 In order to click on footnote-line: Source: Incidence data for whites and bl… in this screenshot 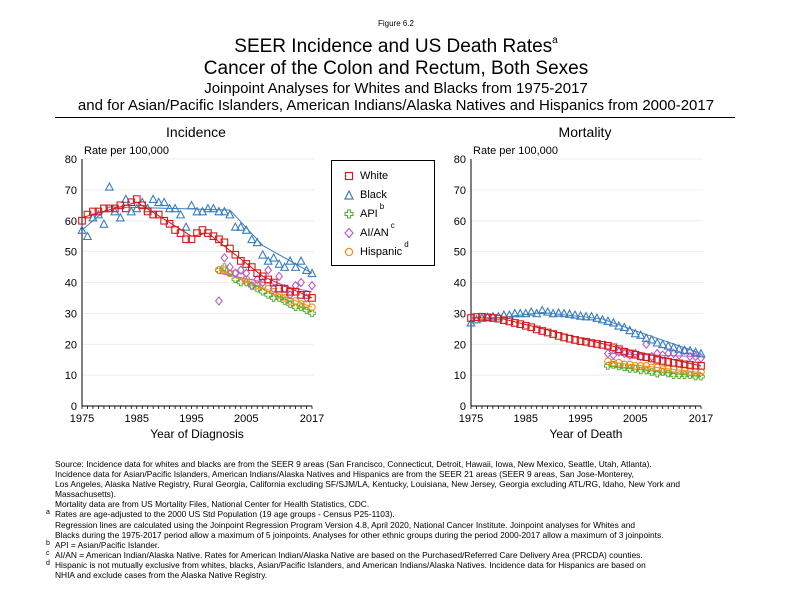, I will do `click(415, 464)`.